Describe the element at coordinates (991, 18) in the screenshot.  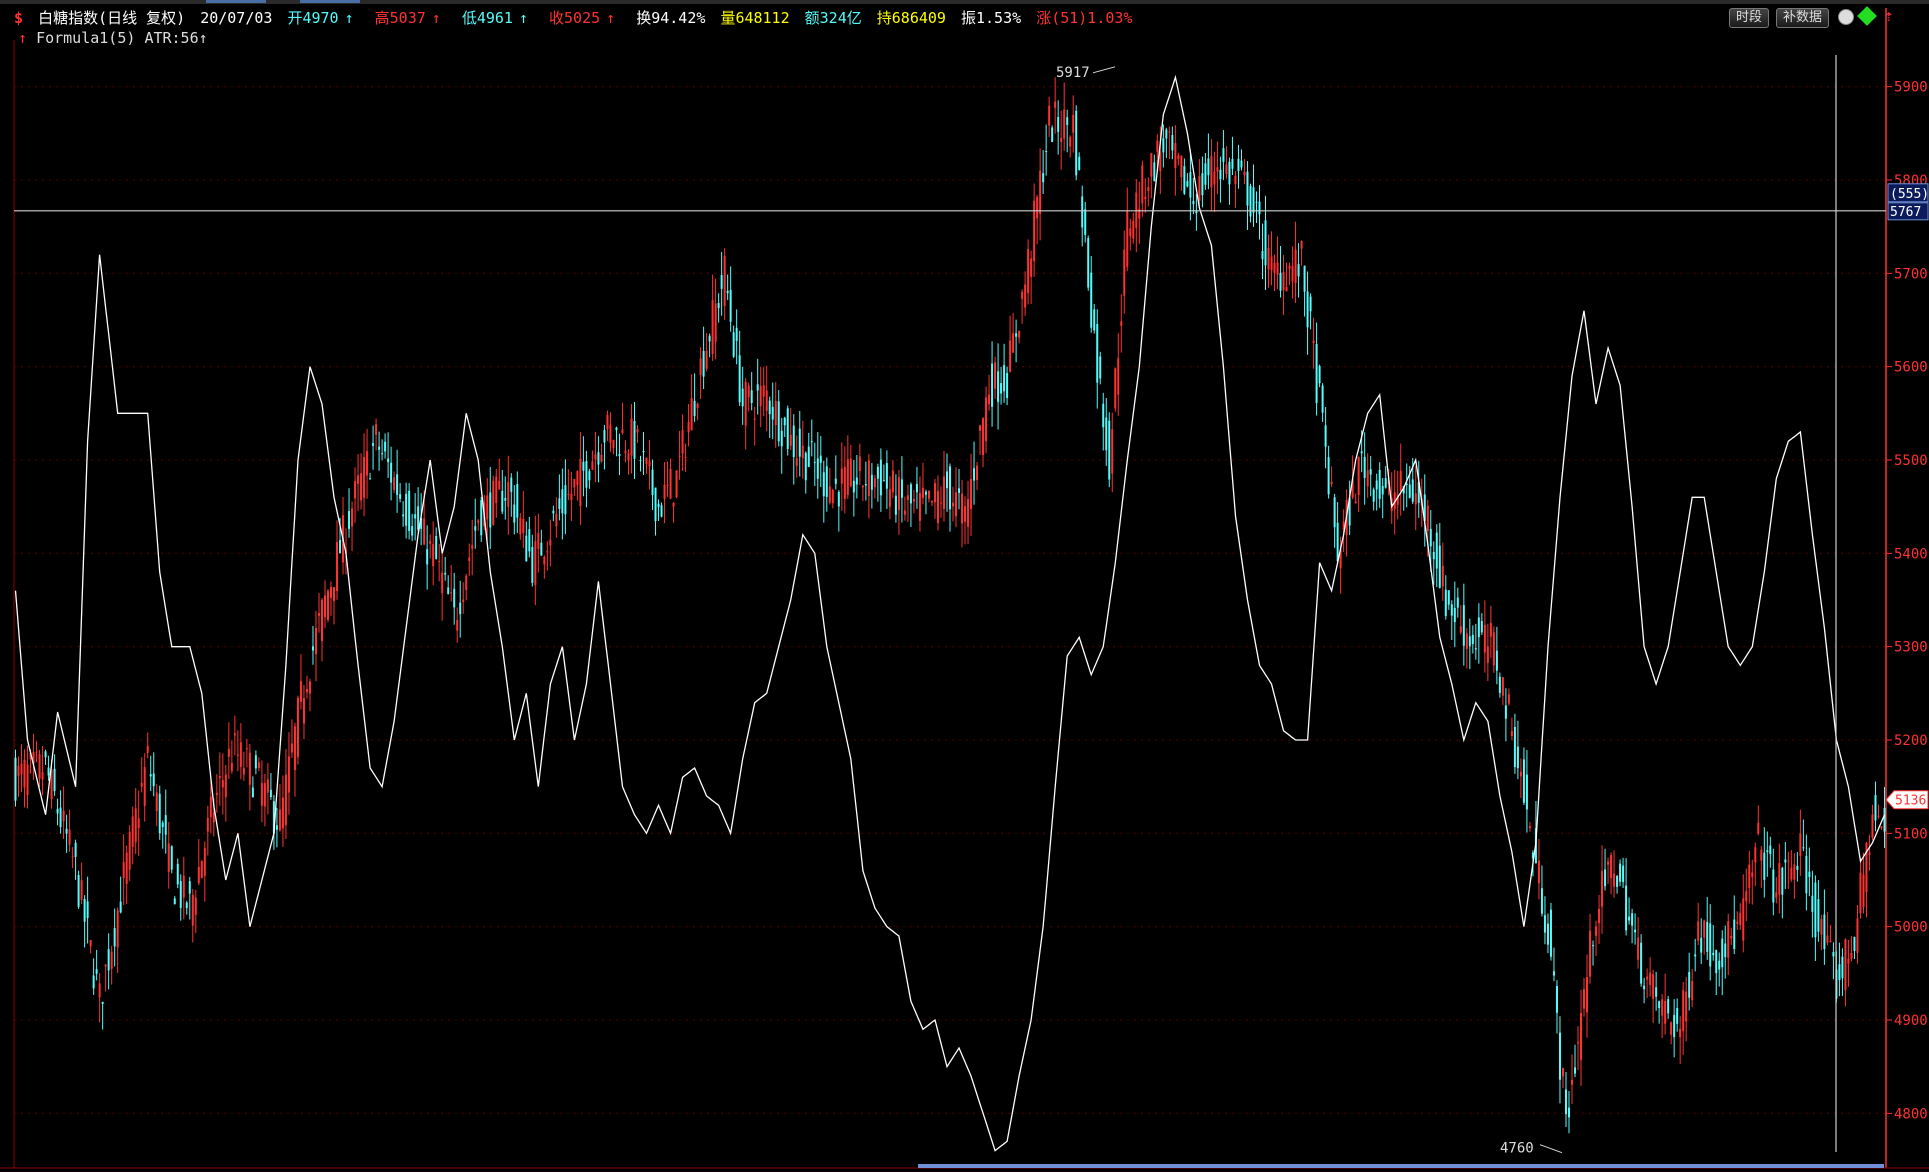
I see `amplitude: 振1.53%` at that location.